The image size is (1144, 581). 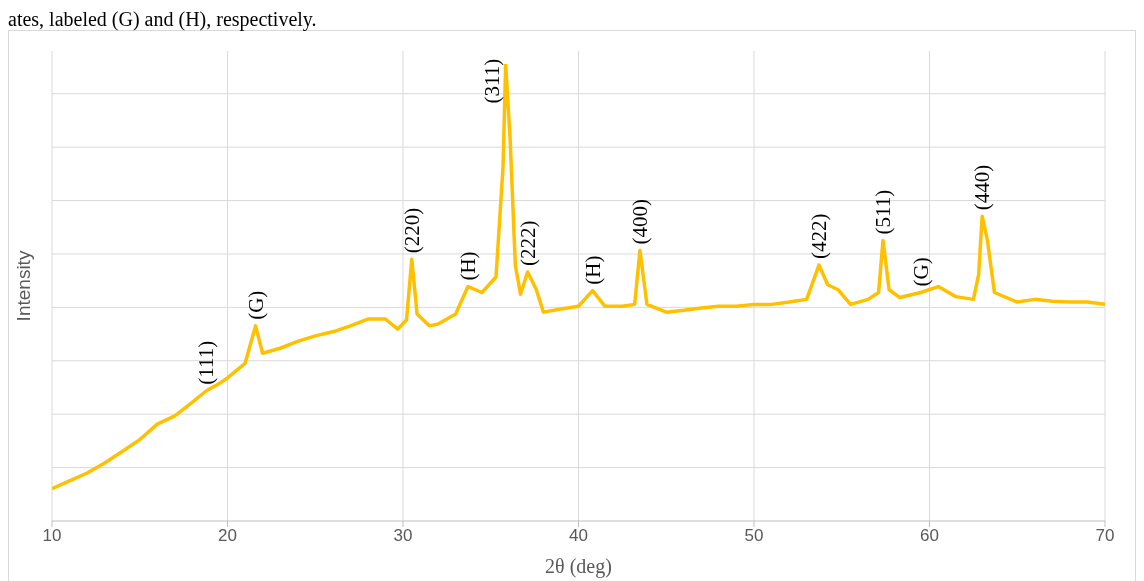 I want to click on x-tick-label: 70, so click(x=1105, y=536).